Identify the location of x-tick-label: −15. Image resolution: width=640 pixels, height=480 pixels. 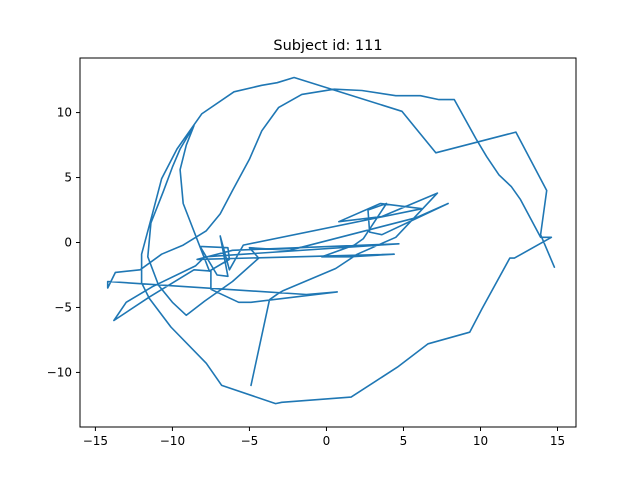
(95, 441).